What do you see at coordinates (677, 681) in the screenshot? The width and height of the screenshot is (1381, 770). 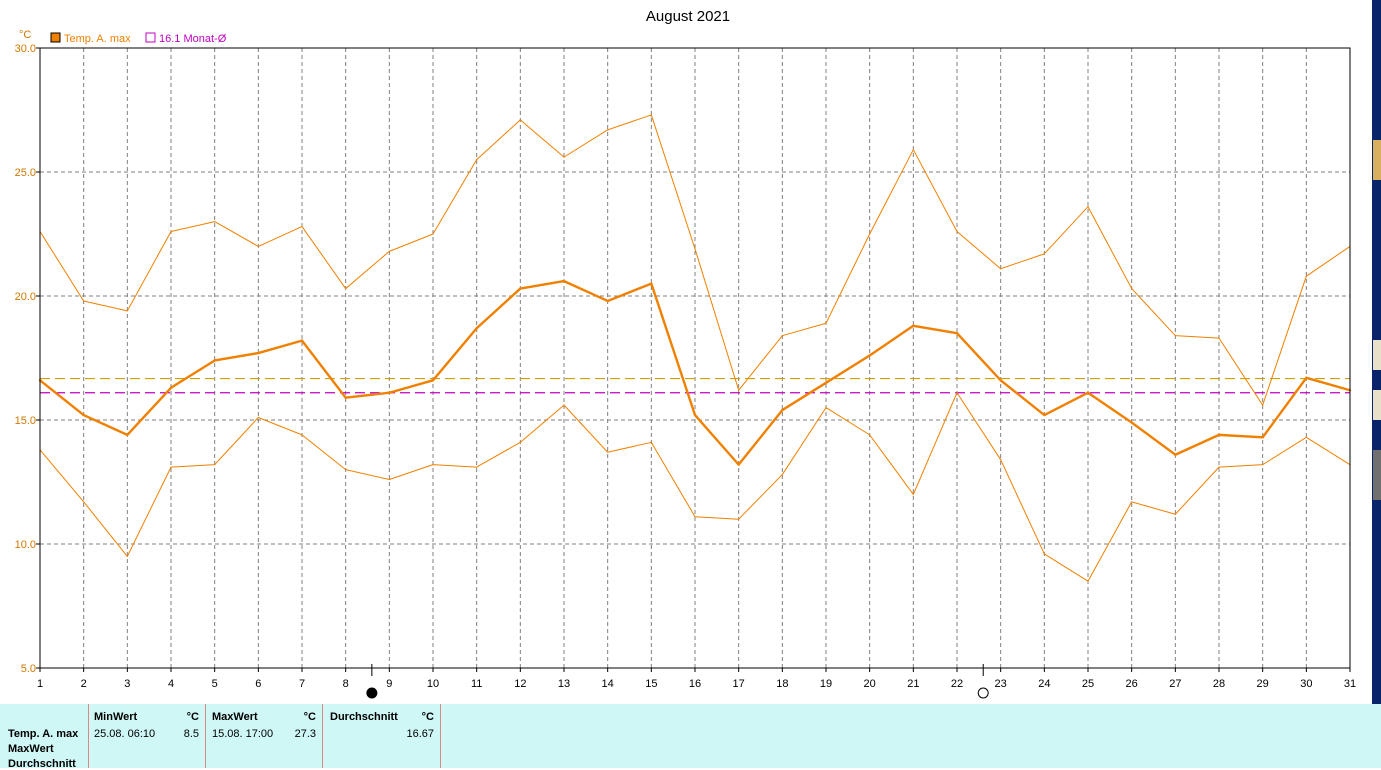 I see `moon-phases` at bounding box center [677, 681].